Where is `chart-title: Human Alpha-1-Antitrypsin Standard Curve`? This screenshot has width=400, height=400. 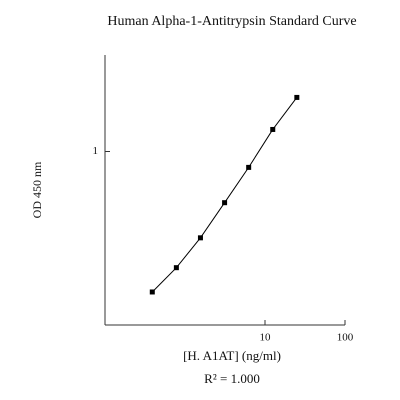
chart-title: Human Alpha-1-Antitrypsin Standard Curve is located at coordinates (231, 21).